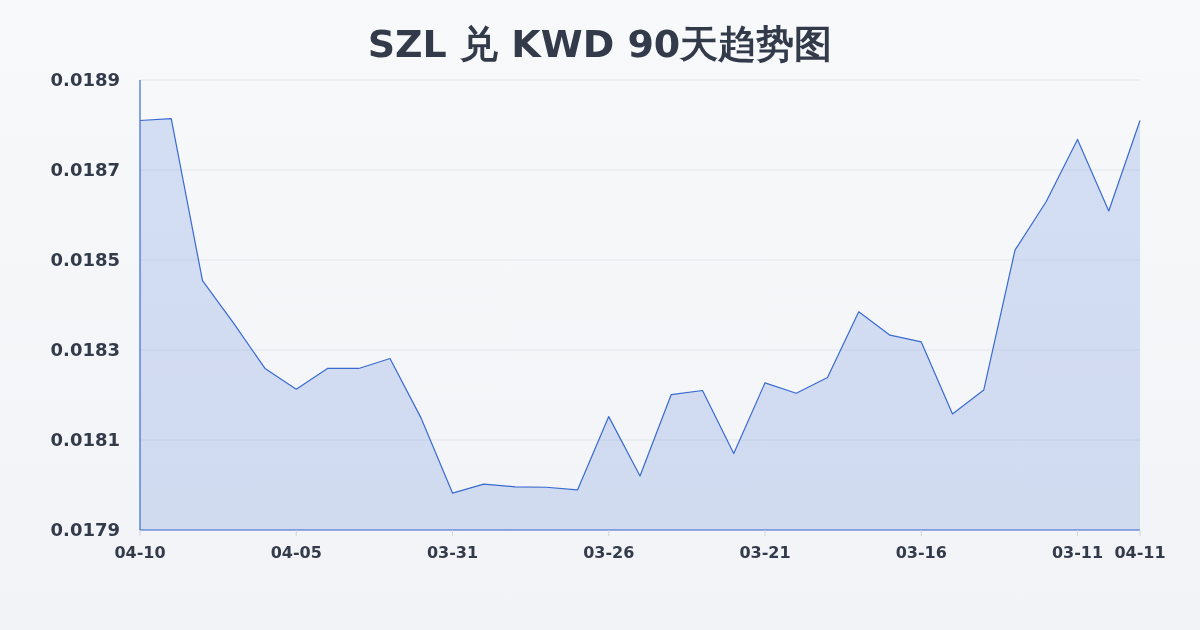 This screenshot has height=630, width=1200. What do you see at coordinates (85, 170) in the screenshot?
I see `y-tick-label: 0.0187` at bounding box center [85, 170].